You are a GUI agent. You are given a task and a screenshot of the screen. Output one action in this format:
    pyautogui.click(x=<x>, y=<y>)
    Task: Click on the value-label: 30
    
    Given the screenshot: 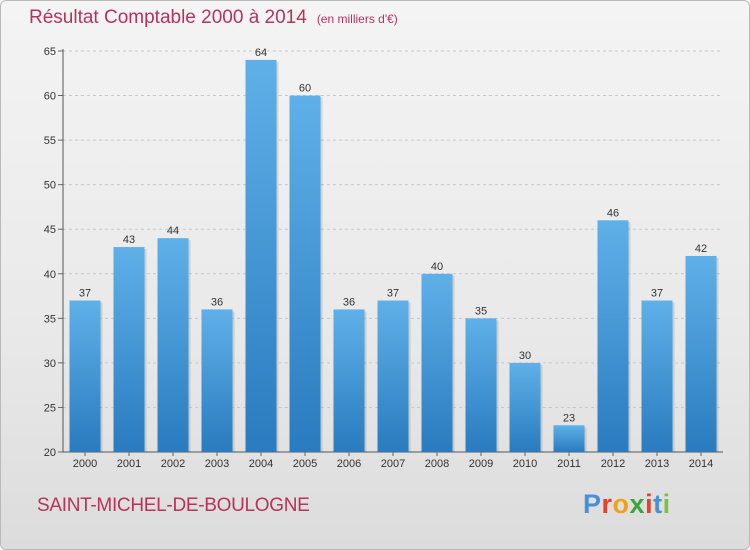 What is the action you would take?
    pyautogui.click(x=525, y=356)
    